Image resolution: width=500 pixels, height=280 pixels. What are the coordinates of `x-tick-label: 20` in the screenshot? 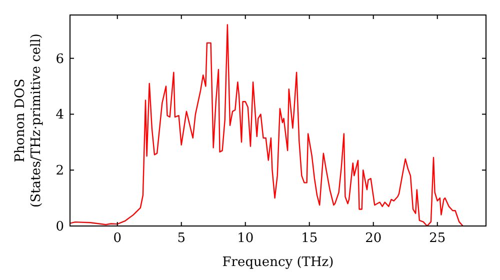 It's located at (373, 238).